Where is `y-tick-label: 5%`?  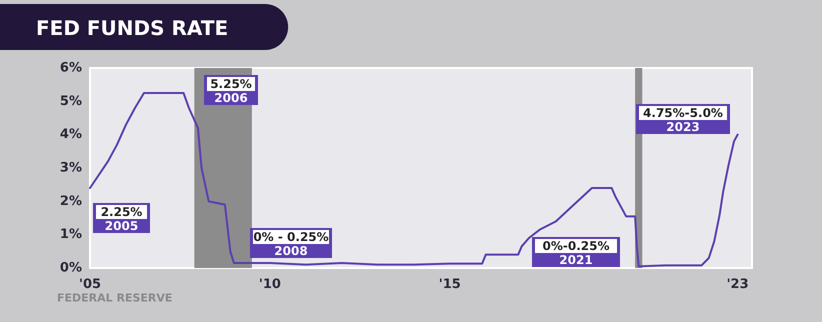 y-tick-label: 5% is located at coordinates (71, 101).